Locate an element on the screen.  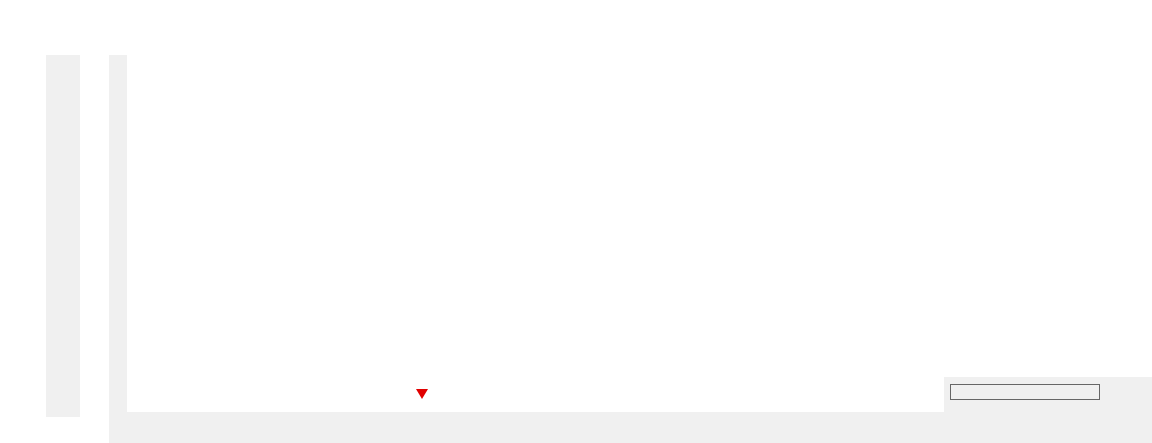
axis-strip-left-mm is located at coordinates (118, 236).